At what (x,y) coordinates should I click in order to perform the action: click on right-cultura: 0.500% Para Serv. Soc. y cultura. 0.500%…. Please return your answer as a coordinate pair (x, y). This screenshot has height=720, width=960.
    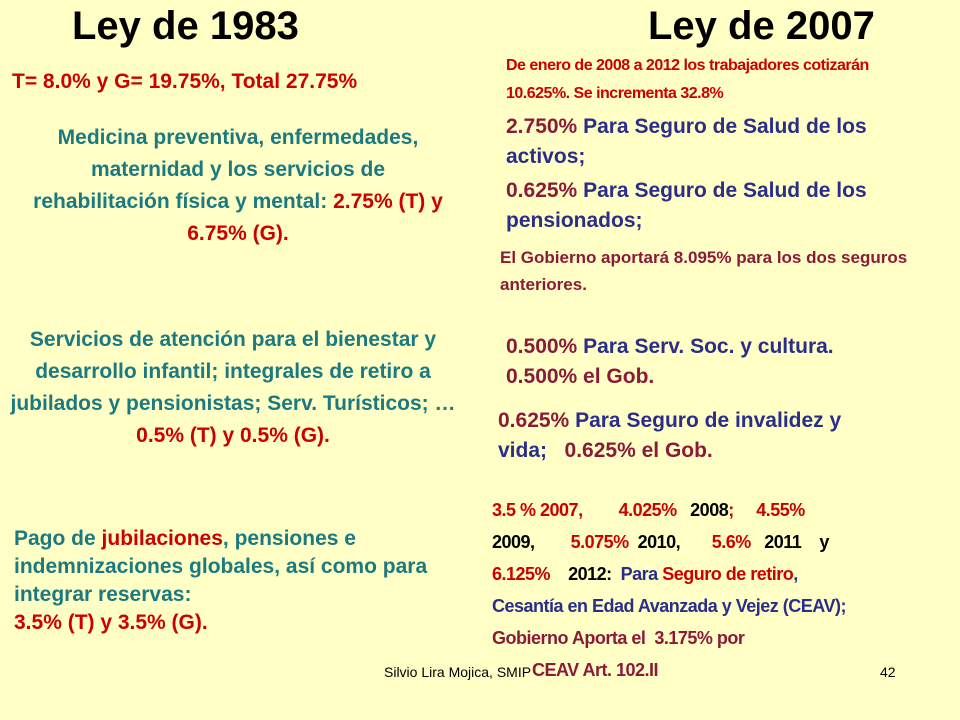
    Looking at the image, I should click on (721, 362).